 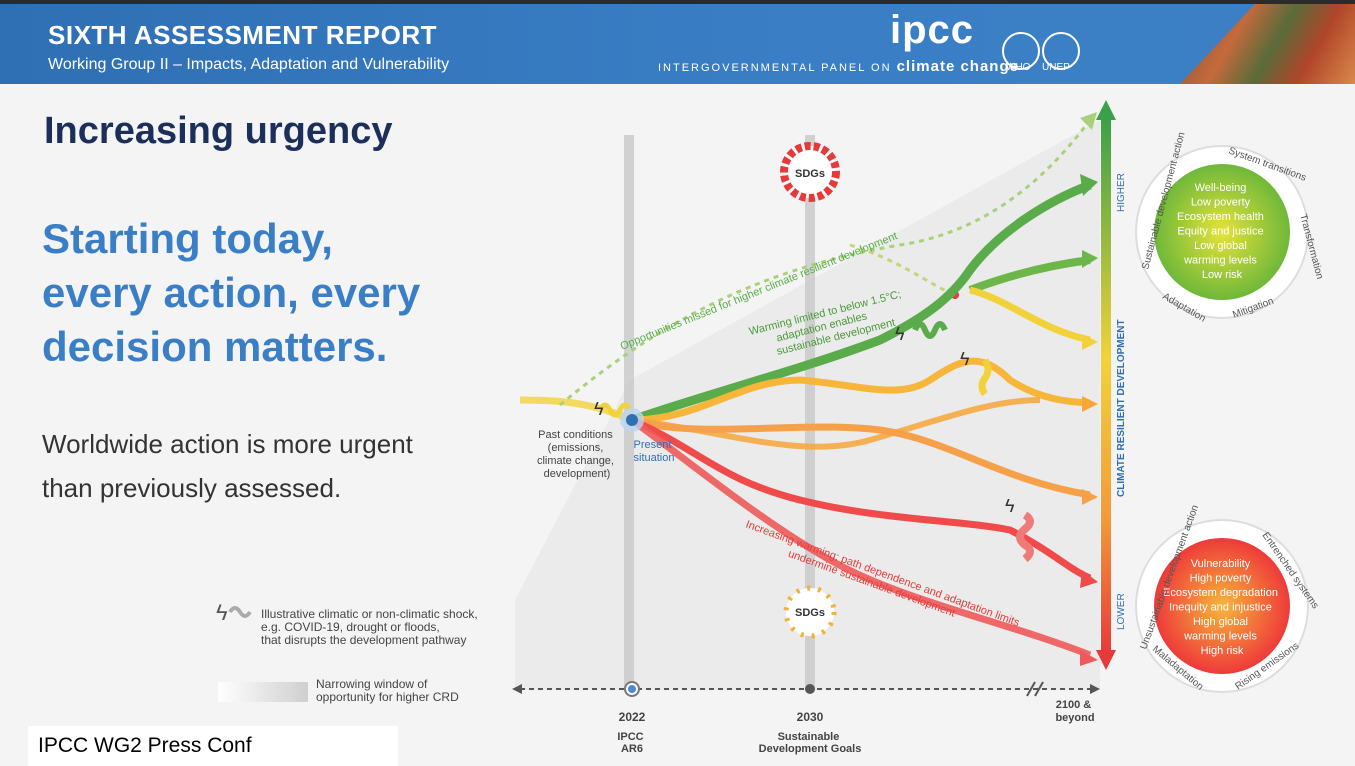 What do you see at coordinates (861, 302) in the screenshot?
I see `pathway-green-high` at bounding box center [861, 302].